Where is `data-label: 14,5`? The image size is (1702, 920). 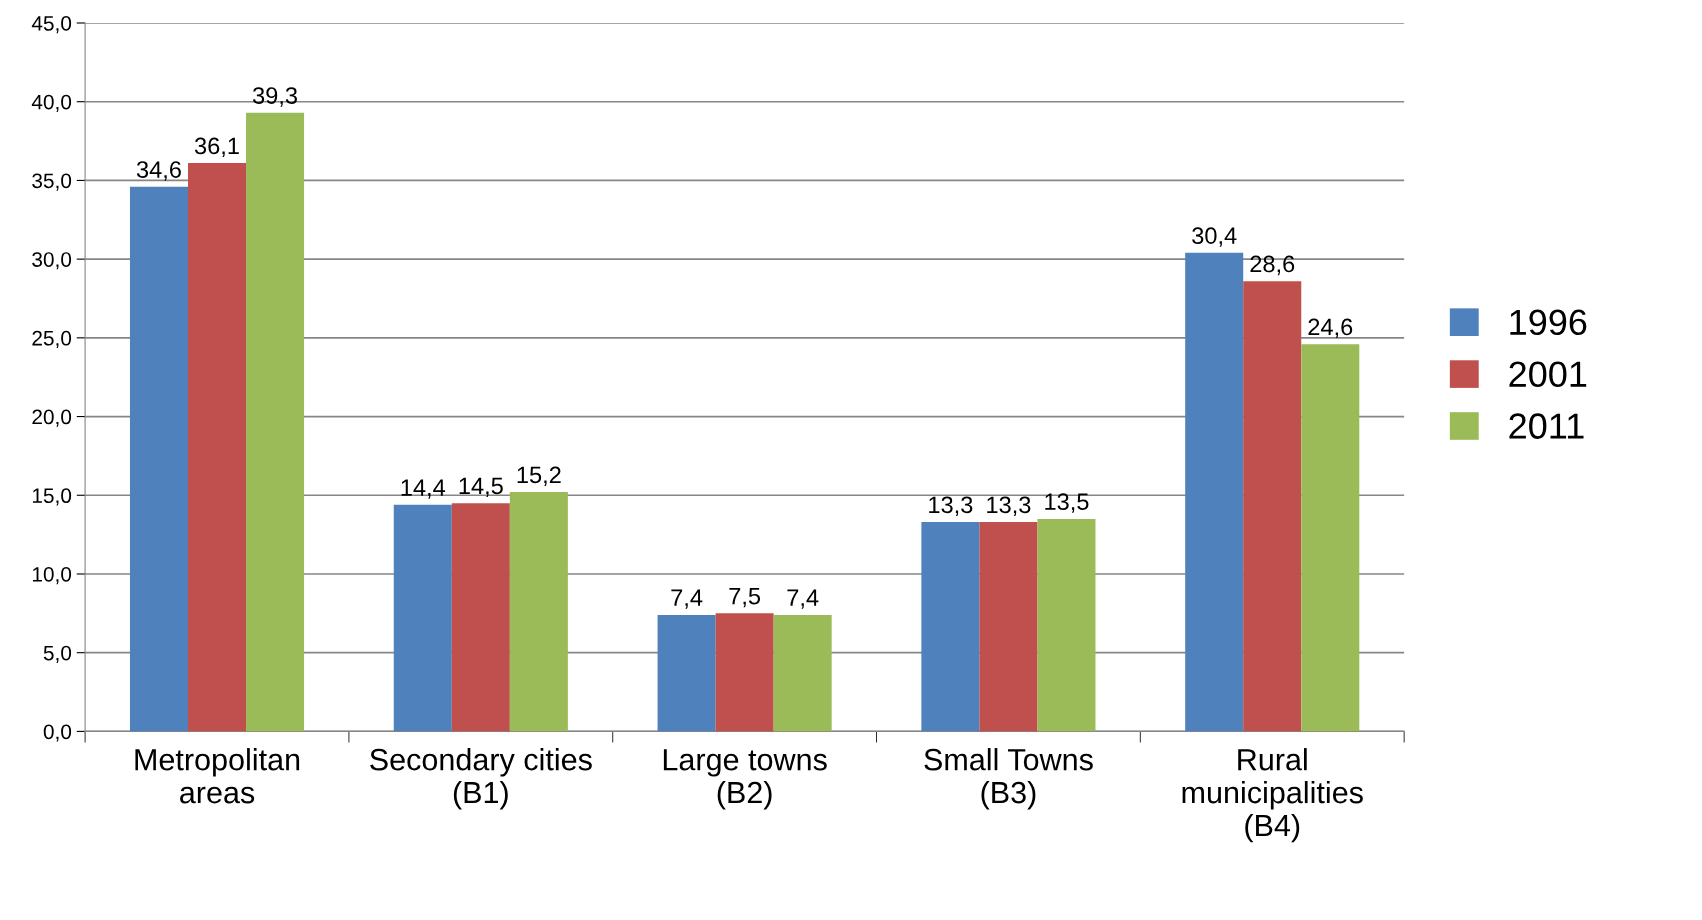
data-label: 14,5 is located at coordinates (481, 487).